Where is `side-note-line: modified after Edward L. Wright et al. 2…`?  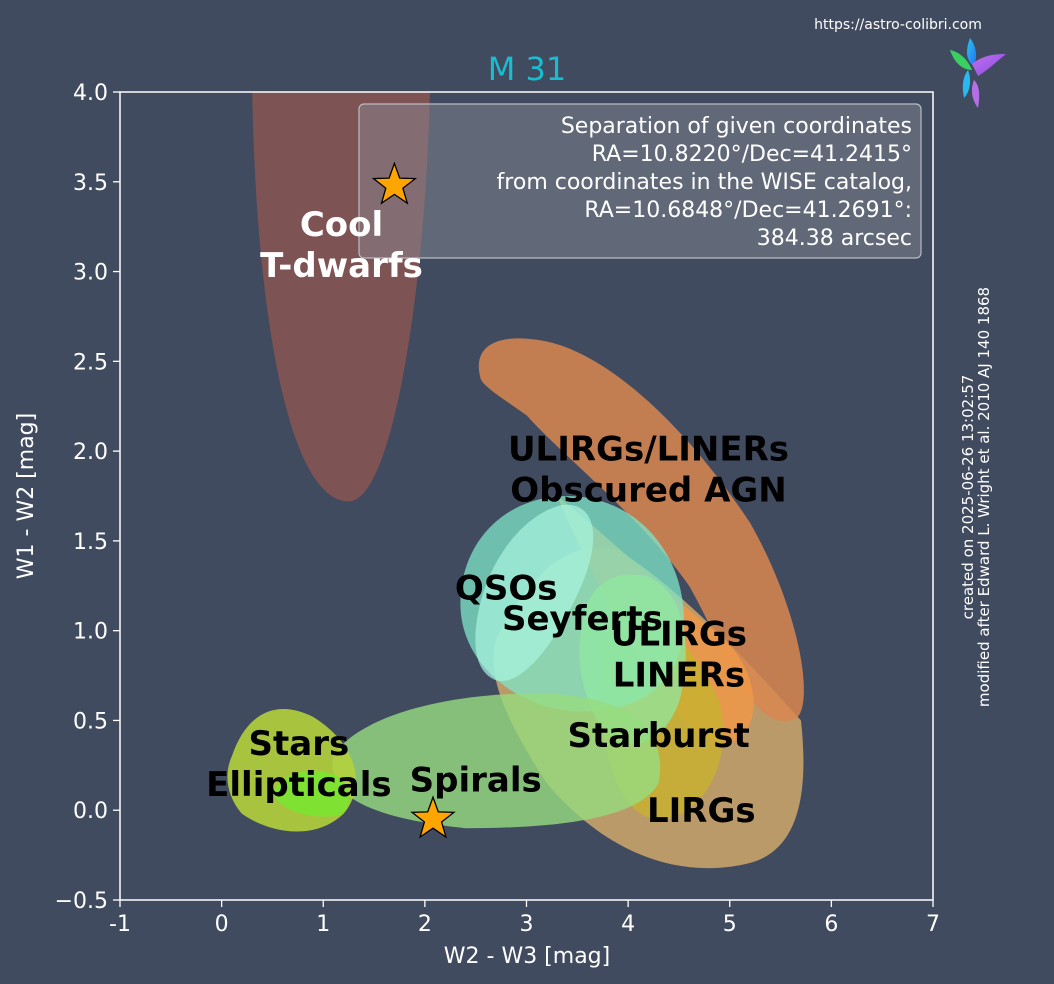 side-note-line: modified after Edward L. Wright et al. 2… is located at coordinates (984, 497).